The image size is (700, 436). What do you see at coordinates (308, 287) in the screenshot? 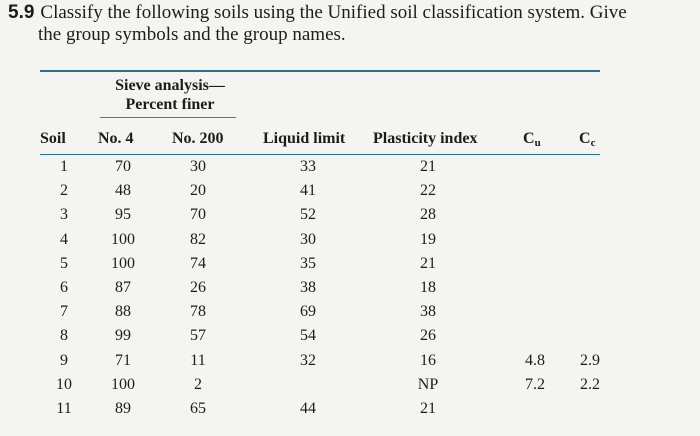
I see `cell-liquid-limit: 38` at bounding box center [308, 287].